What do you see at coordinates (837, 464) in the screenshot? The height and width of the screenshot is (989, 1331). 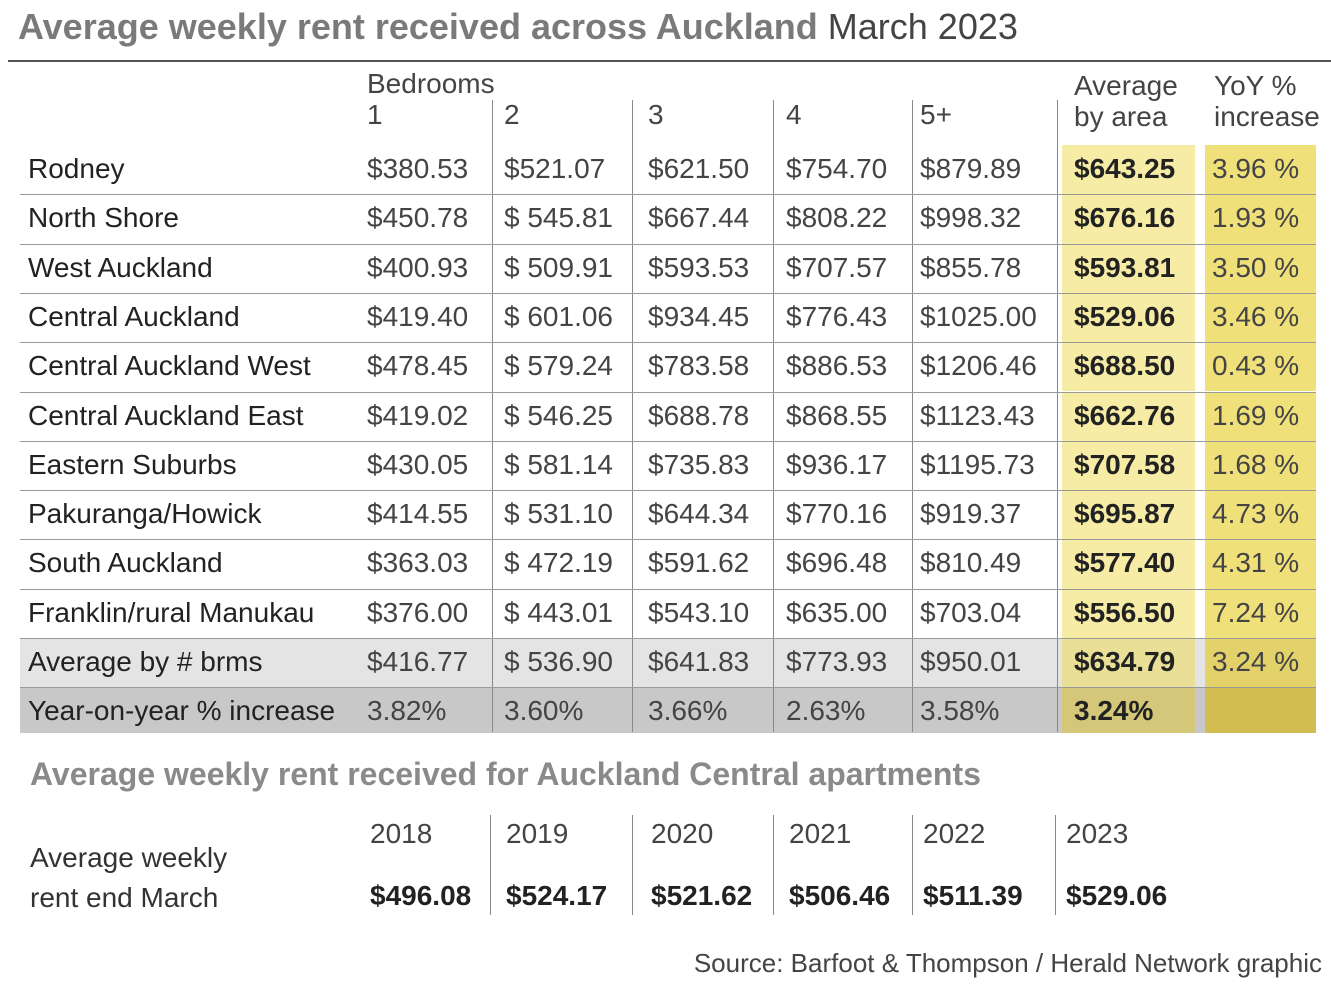 I see `cell: $936.17` at bounding box center [837, 464].